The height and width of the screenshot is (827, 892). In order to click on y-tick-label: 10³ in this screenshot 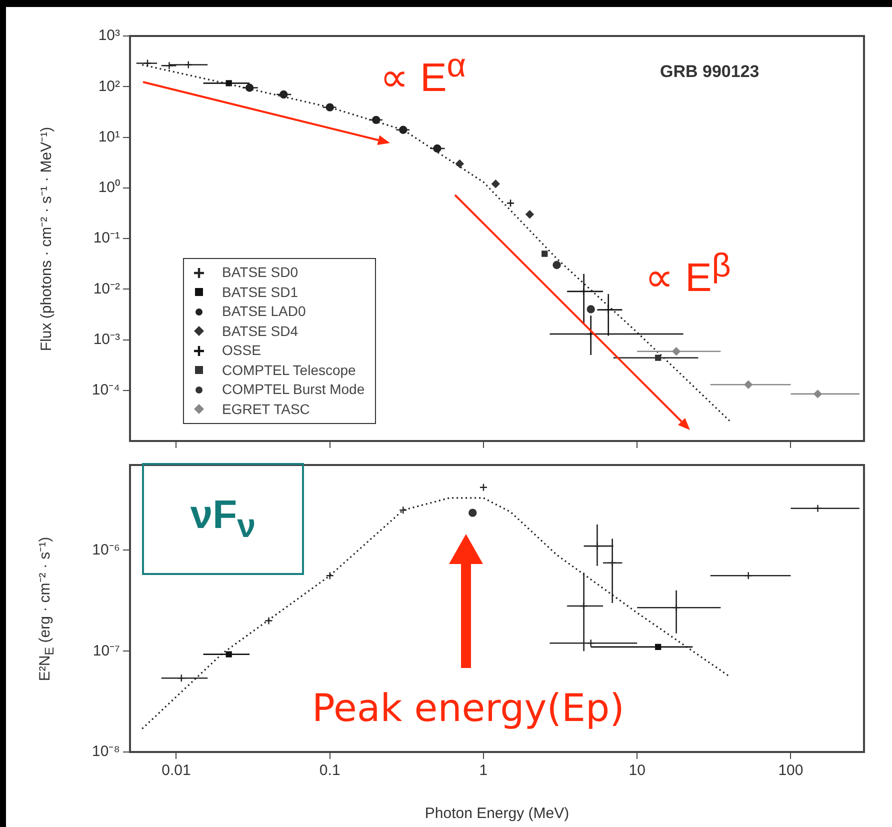, I will do `click(109, 35)`.